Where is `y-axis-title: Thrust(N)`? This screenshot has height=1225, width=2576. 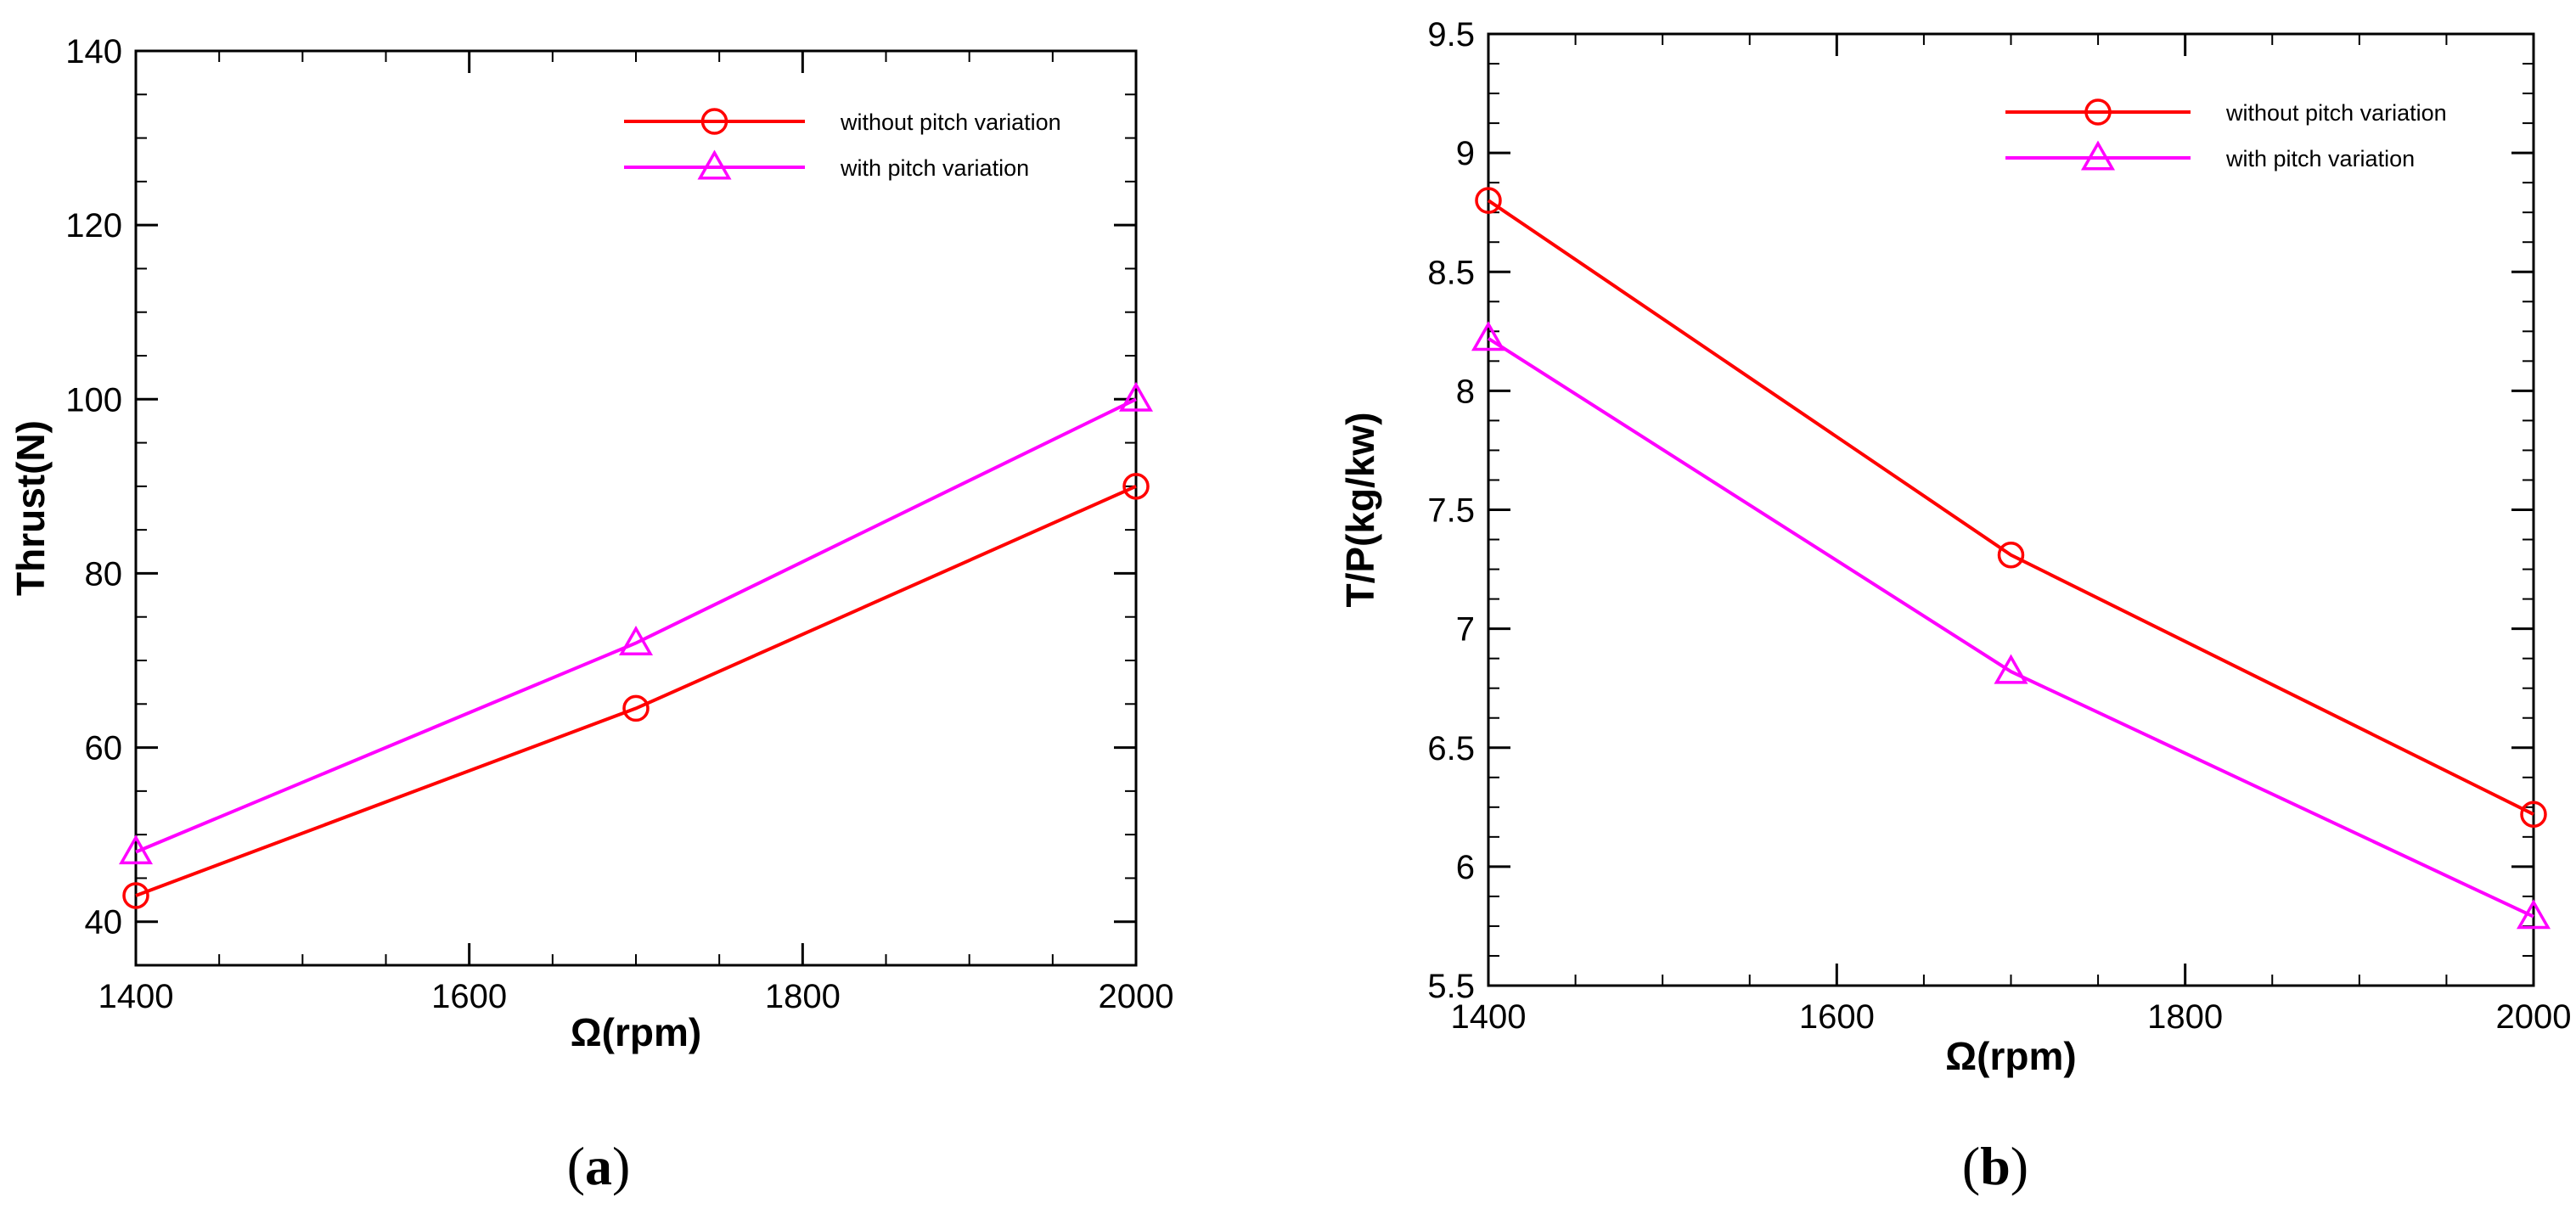
y-axis-title: Thrust(N) is located at coordinates (30, 508).